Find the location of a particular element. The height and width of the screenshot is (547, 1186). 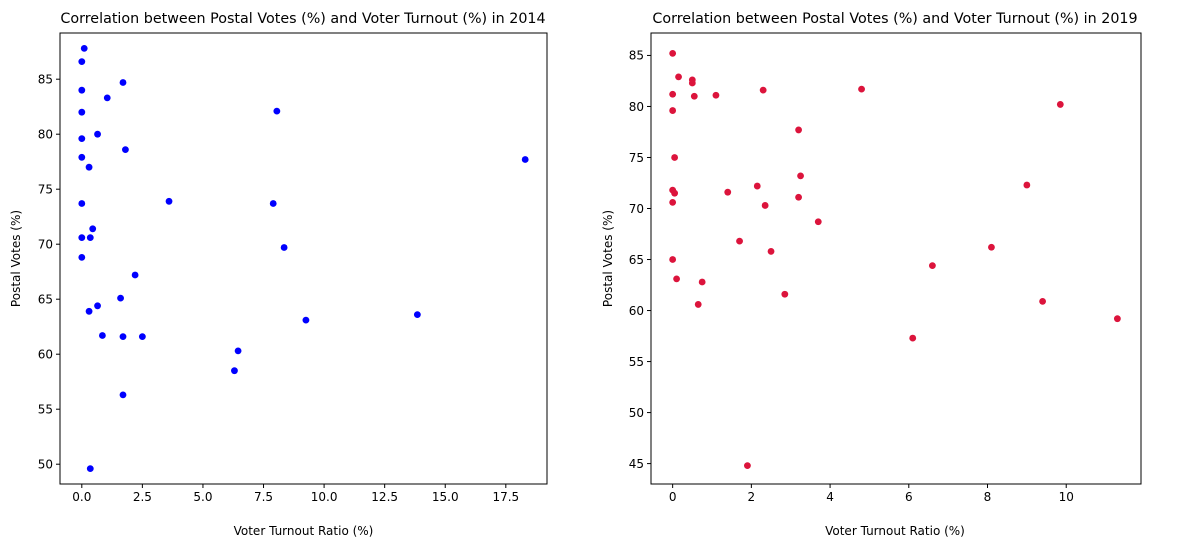

chart-2019-x-tick-label: 8 is located at coordinates (988, 497).